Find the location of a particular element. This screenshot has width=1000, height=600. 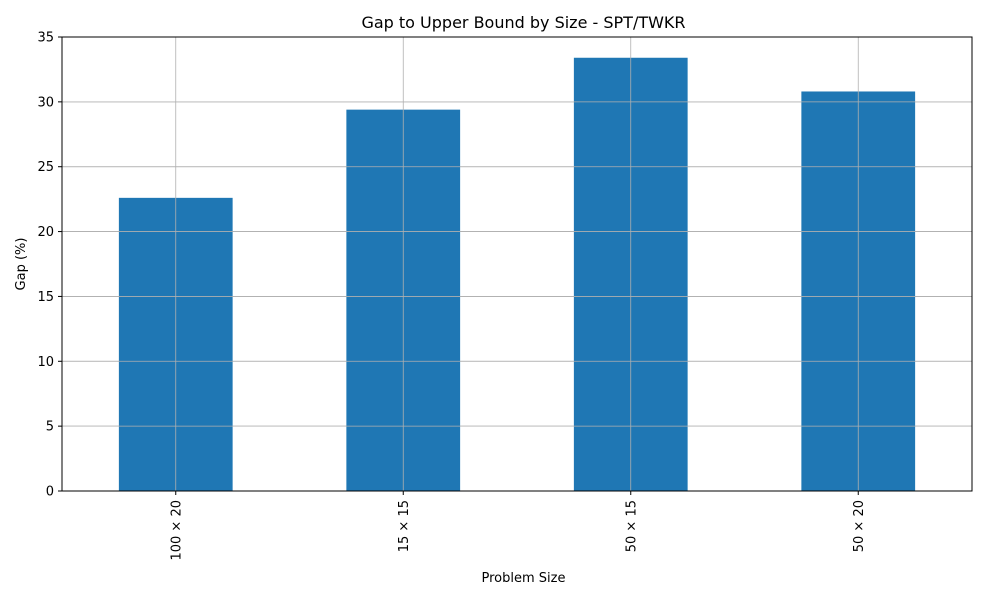

y-tick-label: 35 is located at coordinates (45, 38).